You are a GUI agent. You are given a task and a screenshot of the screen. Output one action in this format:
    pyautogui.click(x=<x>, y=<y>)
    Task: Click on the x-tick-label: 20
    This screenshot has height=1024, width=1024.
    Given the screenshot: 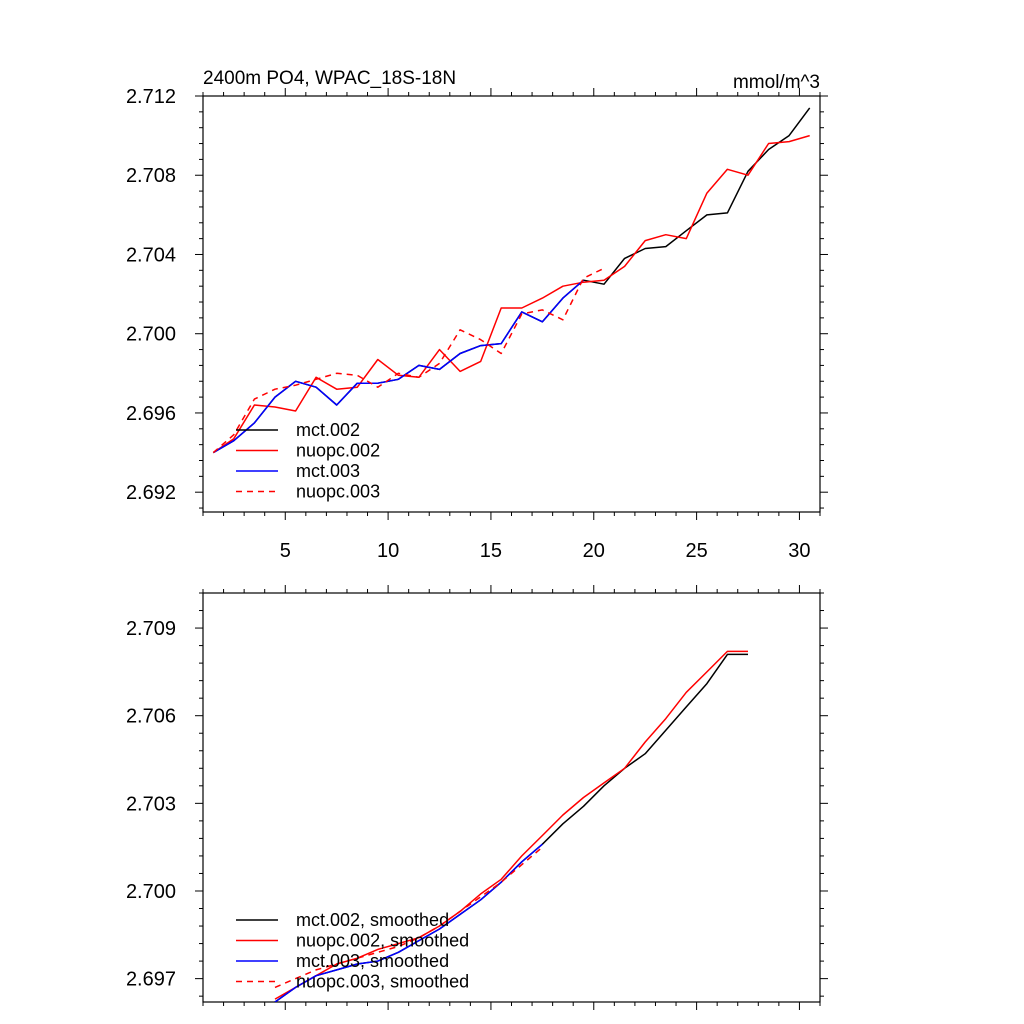 What is the action you would take?
    pyautogui.click(x=594, y=551)
    